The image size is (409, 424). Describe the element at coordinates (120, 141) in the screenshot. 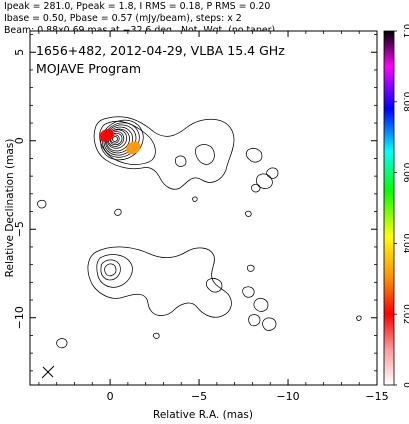

I see `polarization-color-blobs` at that location.